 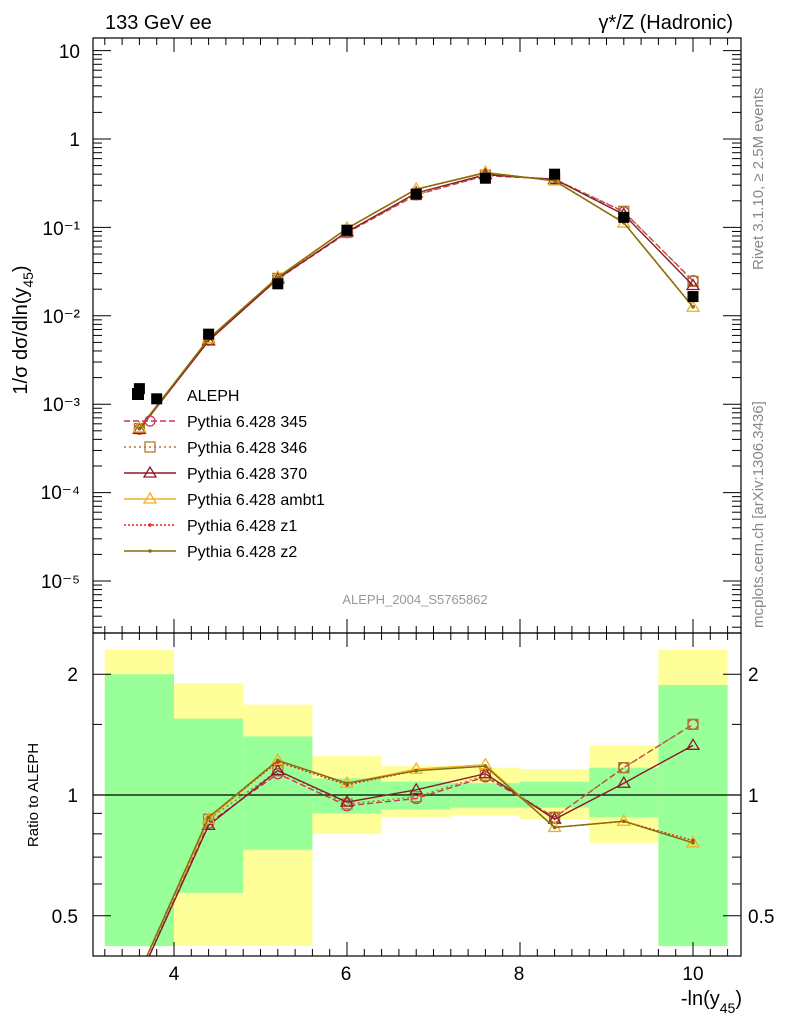 What do you see at coordinates (242, 552) in the screenshot?
I see `legend-label: Pythia 6.428 z2` at bounding box center [242, 552].